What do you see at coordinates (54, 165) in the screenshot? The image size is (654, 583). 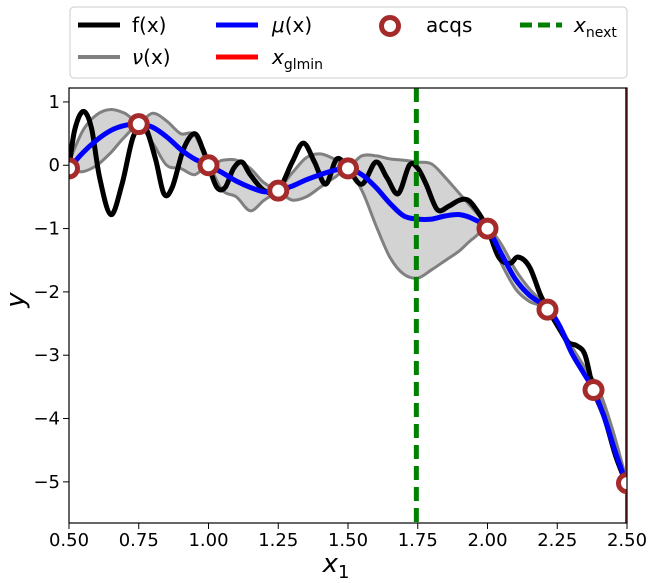 I see `y-tick-label: 0` at bounding box center [54, 165].